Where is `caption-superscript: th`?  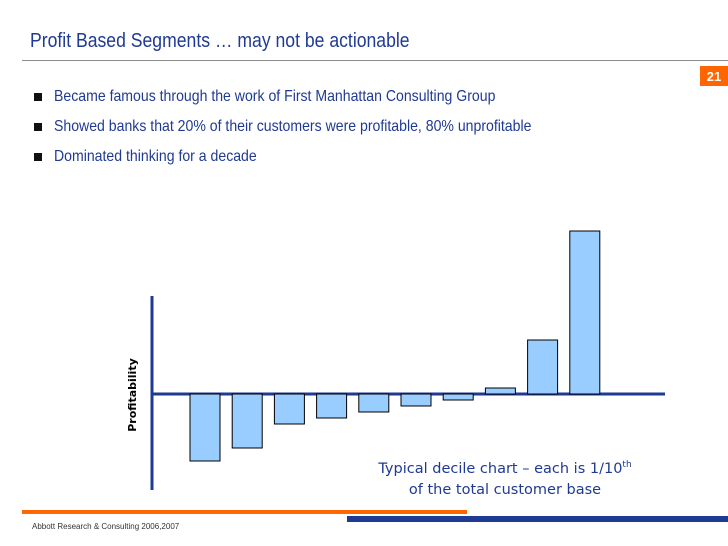
caption-superscript: th is located at coordinates (627, 465).